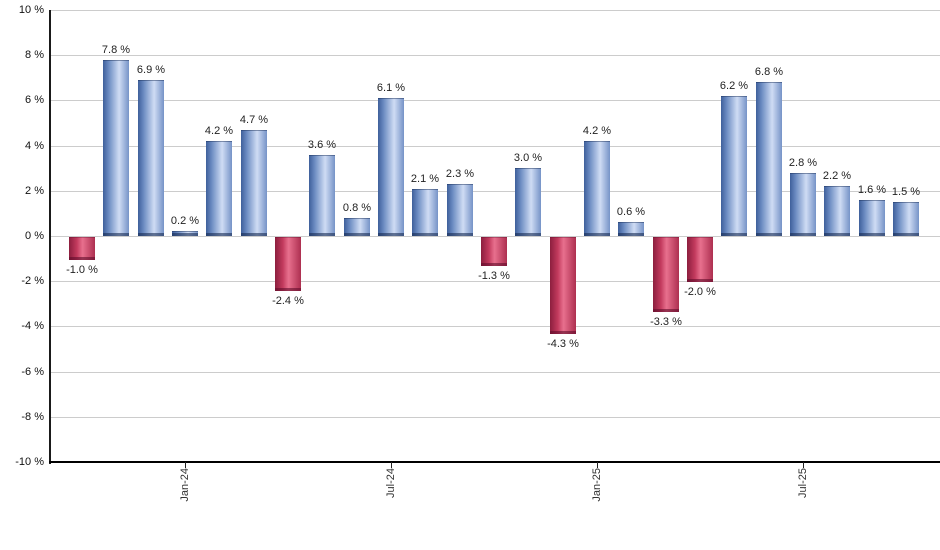 This screenshot has width=940, height=550. What do you see at coordinates (34, 191) in the screenshot?
I see `y-axis-tick-label: 2 %` at bounding box center [34, 191].